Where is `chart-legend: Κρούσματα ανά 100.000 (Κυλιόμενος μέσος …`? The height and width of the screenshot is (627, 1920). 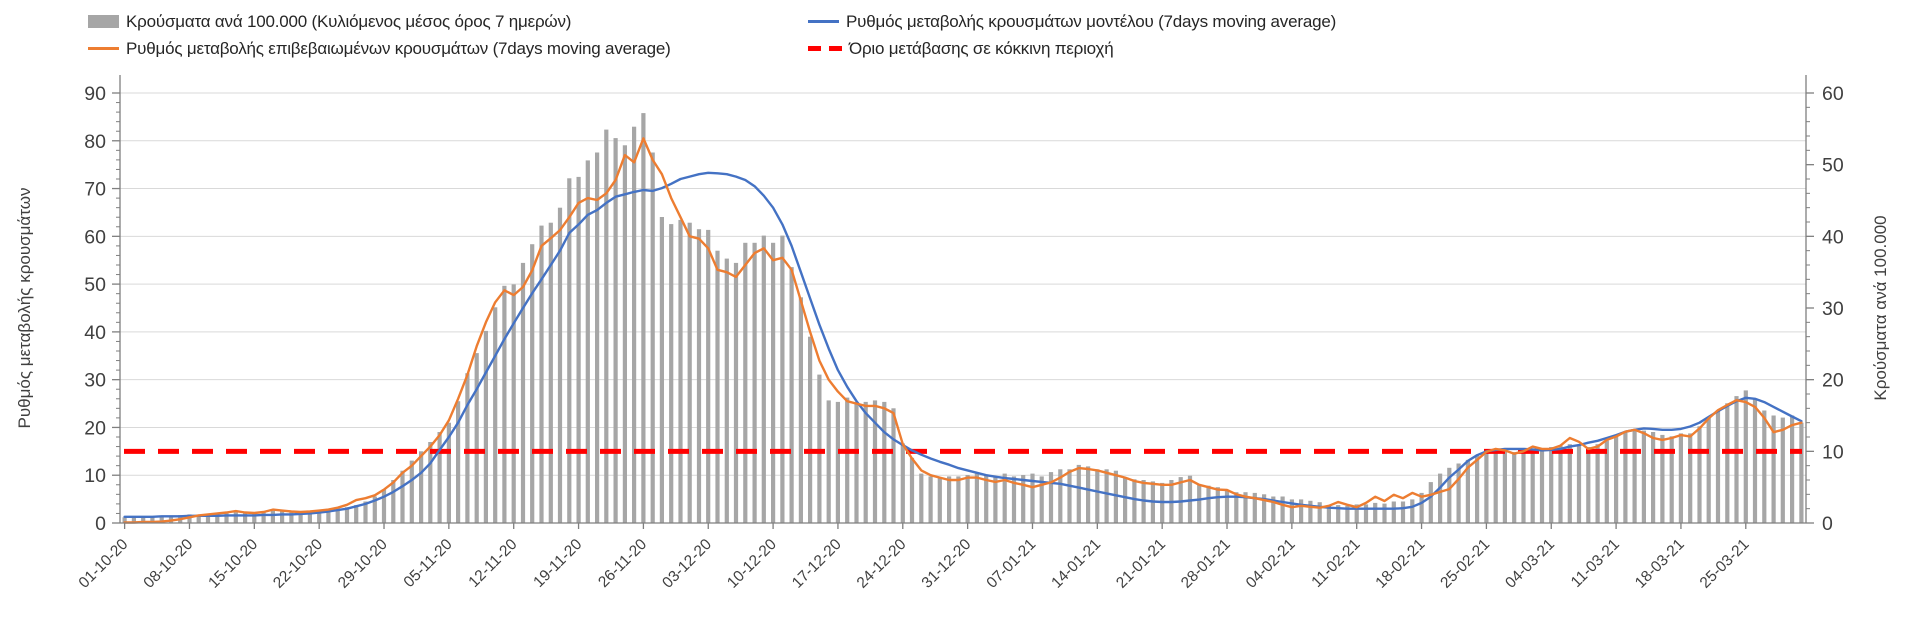
chart-legend: Κρούσματα ανά 100.000 (Κυλιόμενος μέσος … is located at coordinates (712, 35).